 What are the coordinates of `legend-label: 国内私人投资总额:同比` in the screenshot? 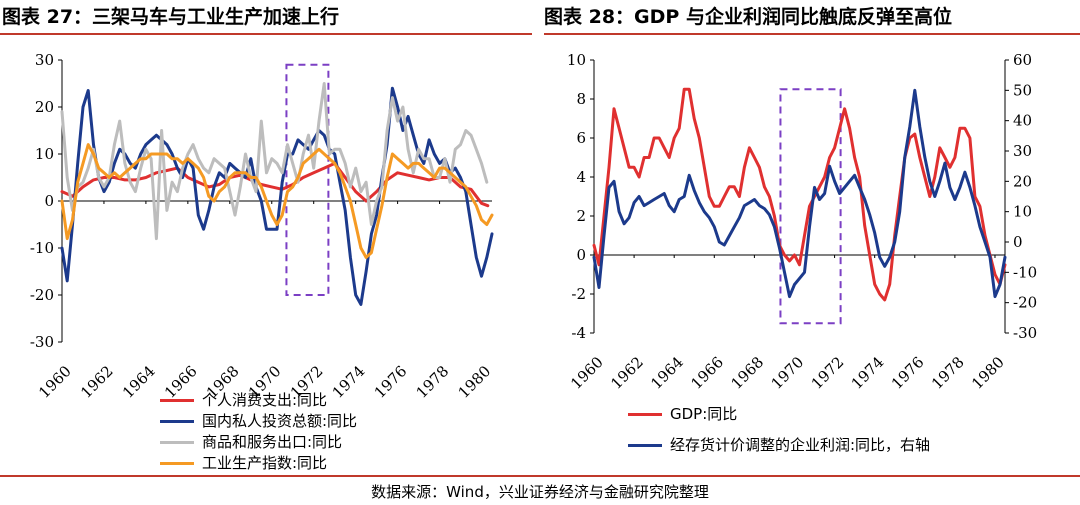 It's located at (280, 421).